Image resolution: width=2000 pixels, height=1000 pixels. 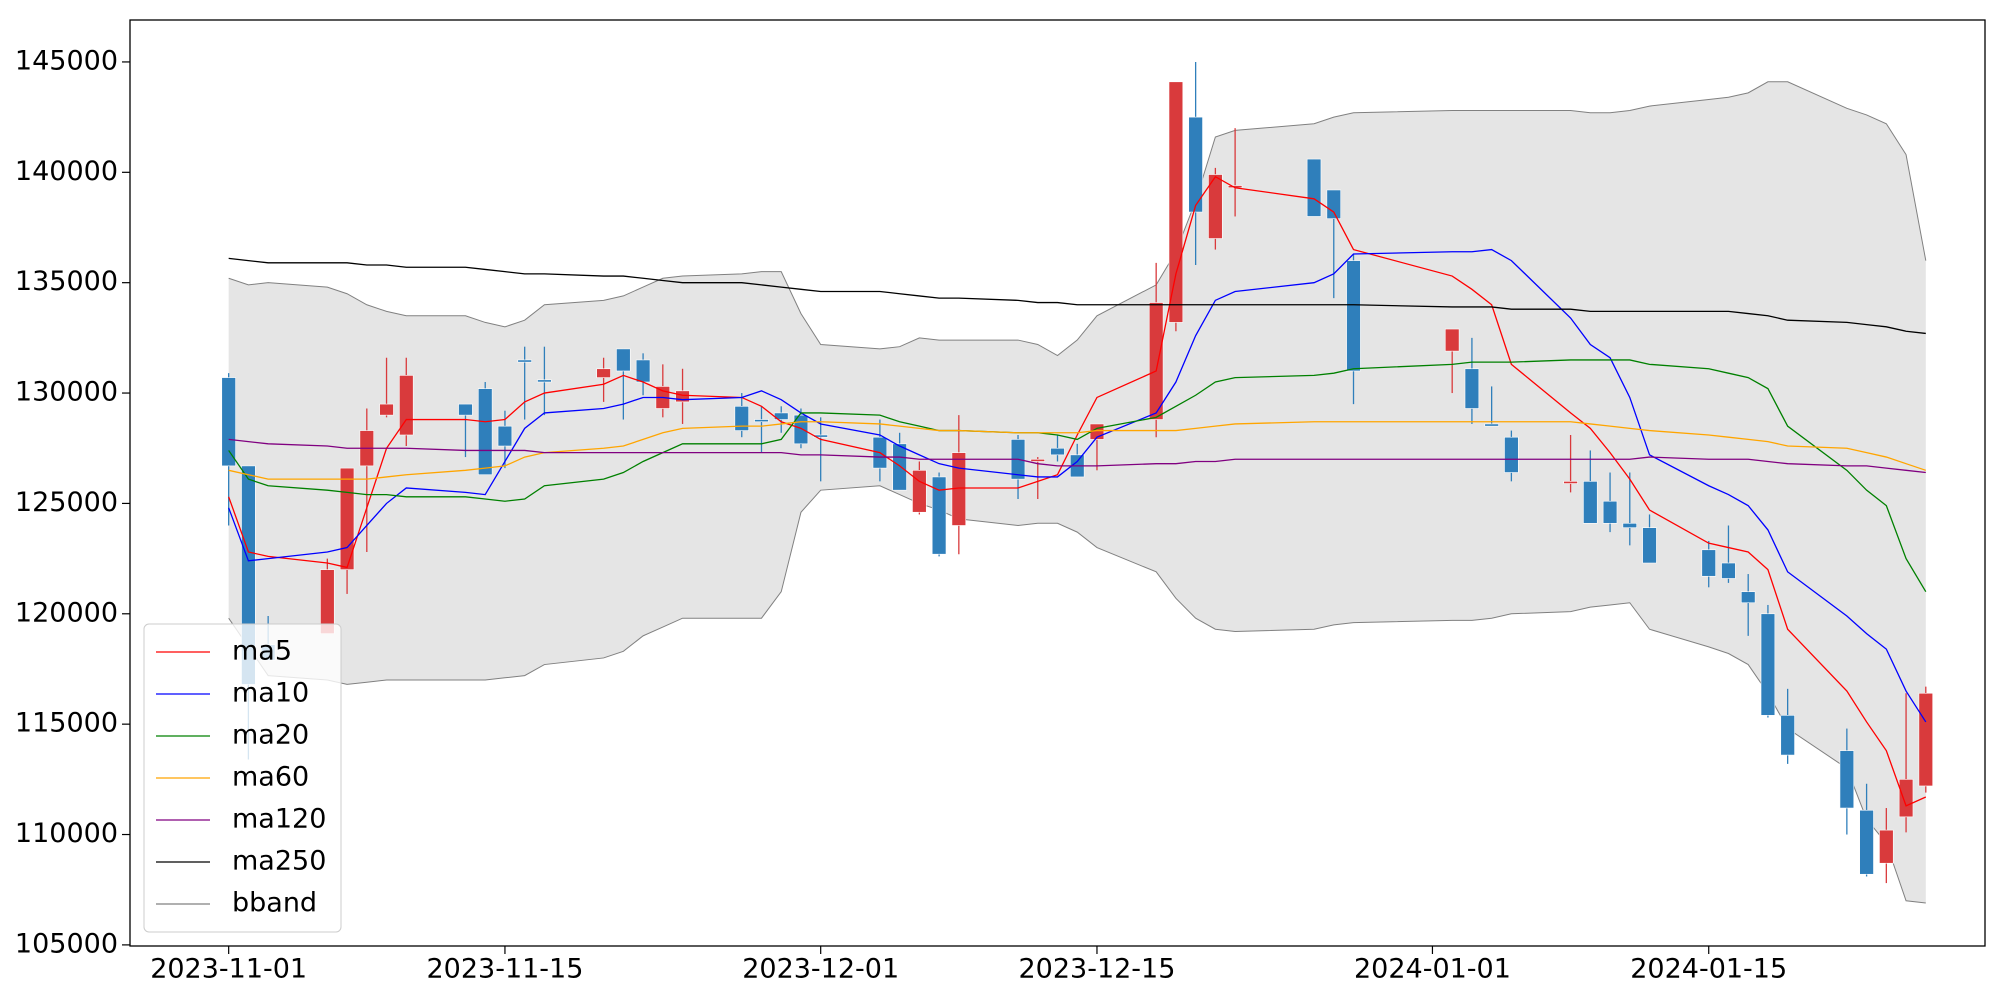 I want to click on legend-label: ma20, so click(x=270, y=735).